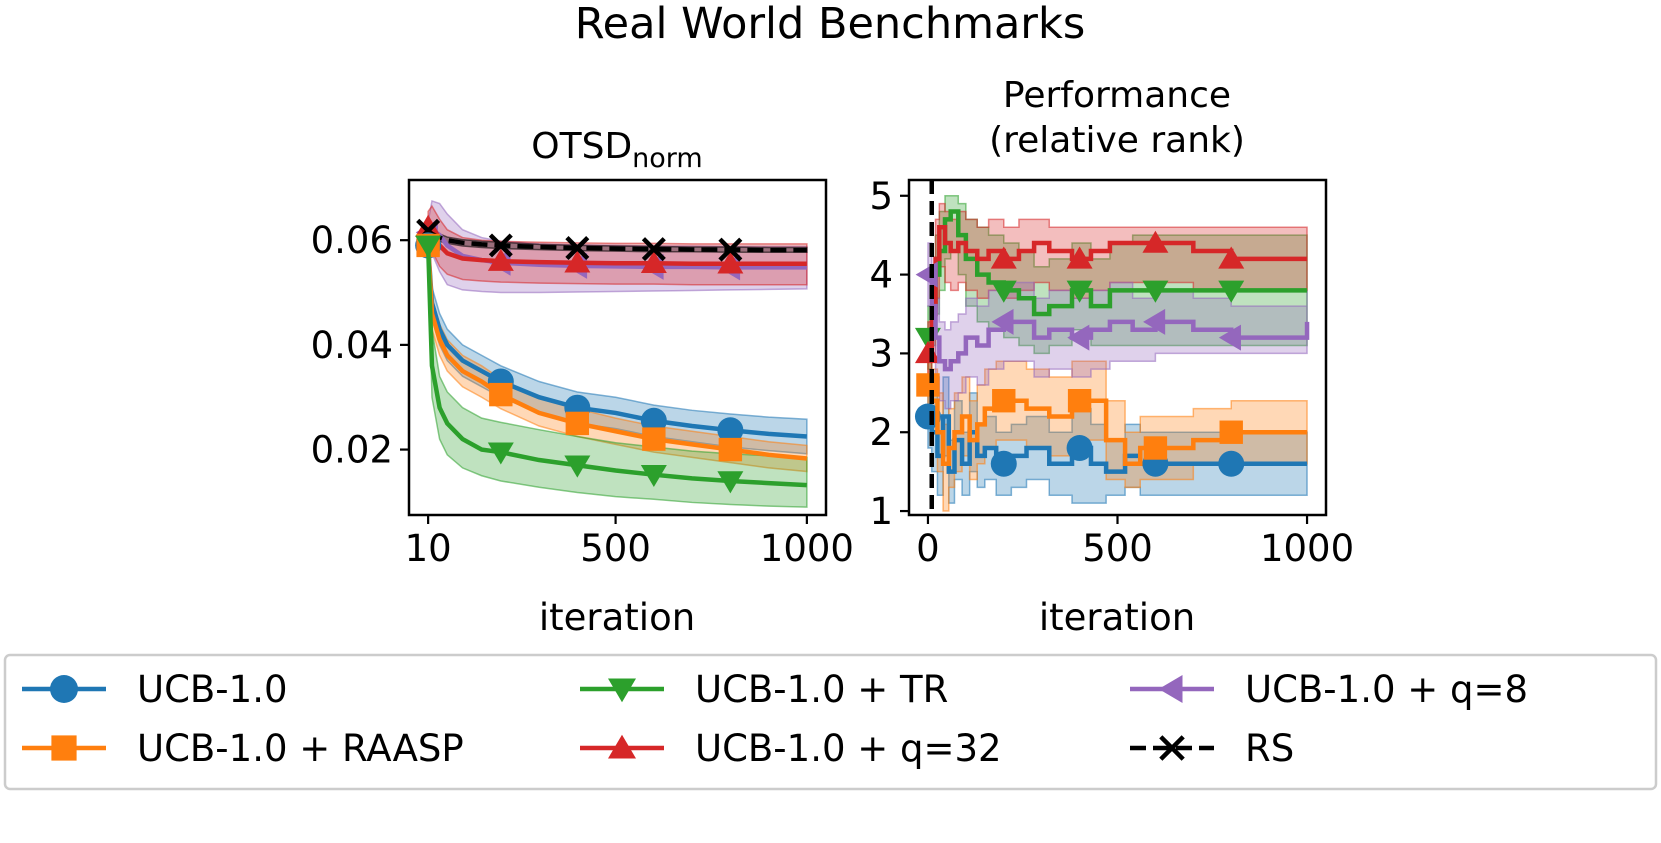 This screenshot has width=1661, height=843. I want to click on band-tr, so click(617, 376).